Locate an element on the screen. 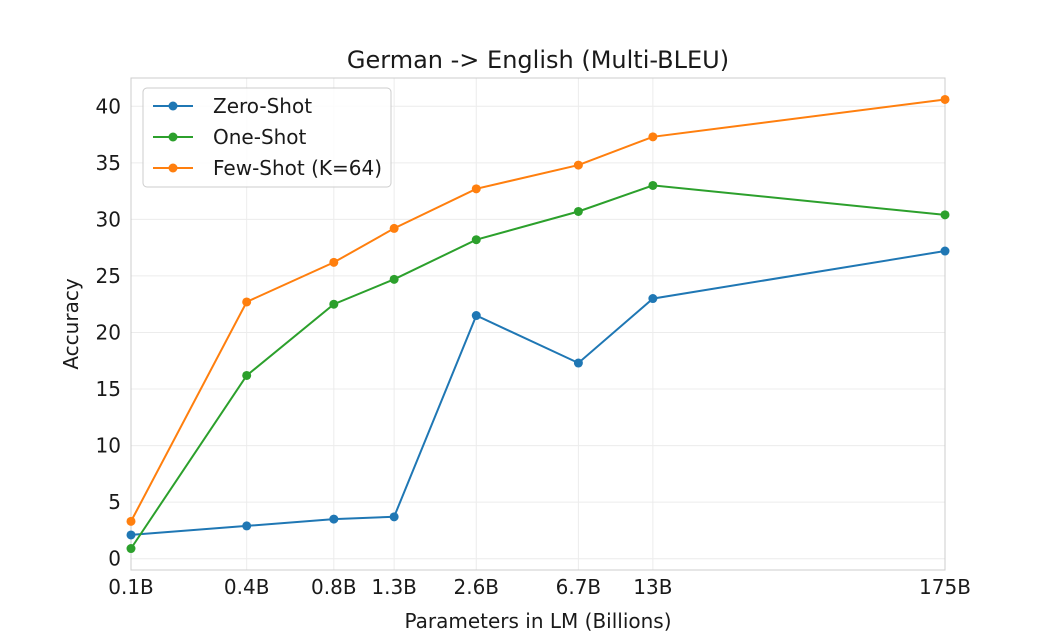 This screenshot has width=1050, height=640. x-tick-label: 13B is located at coordinates (652, 587).